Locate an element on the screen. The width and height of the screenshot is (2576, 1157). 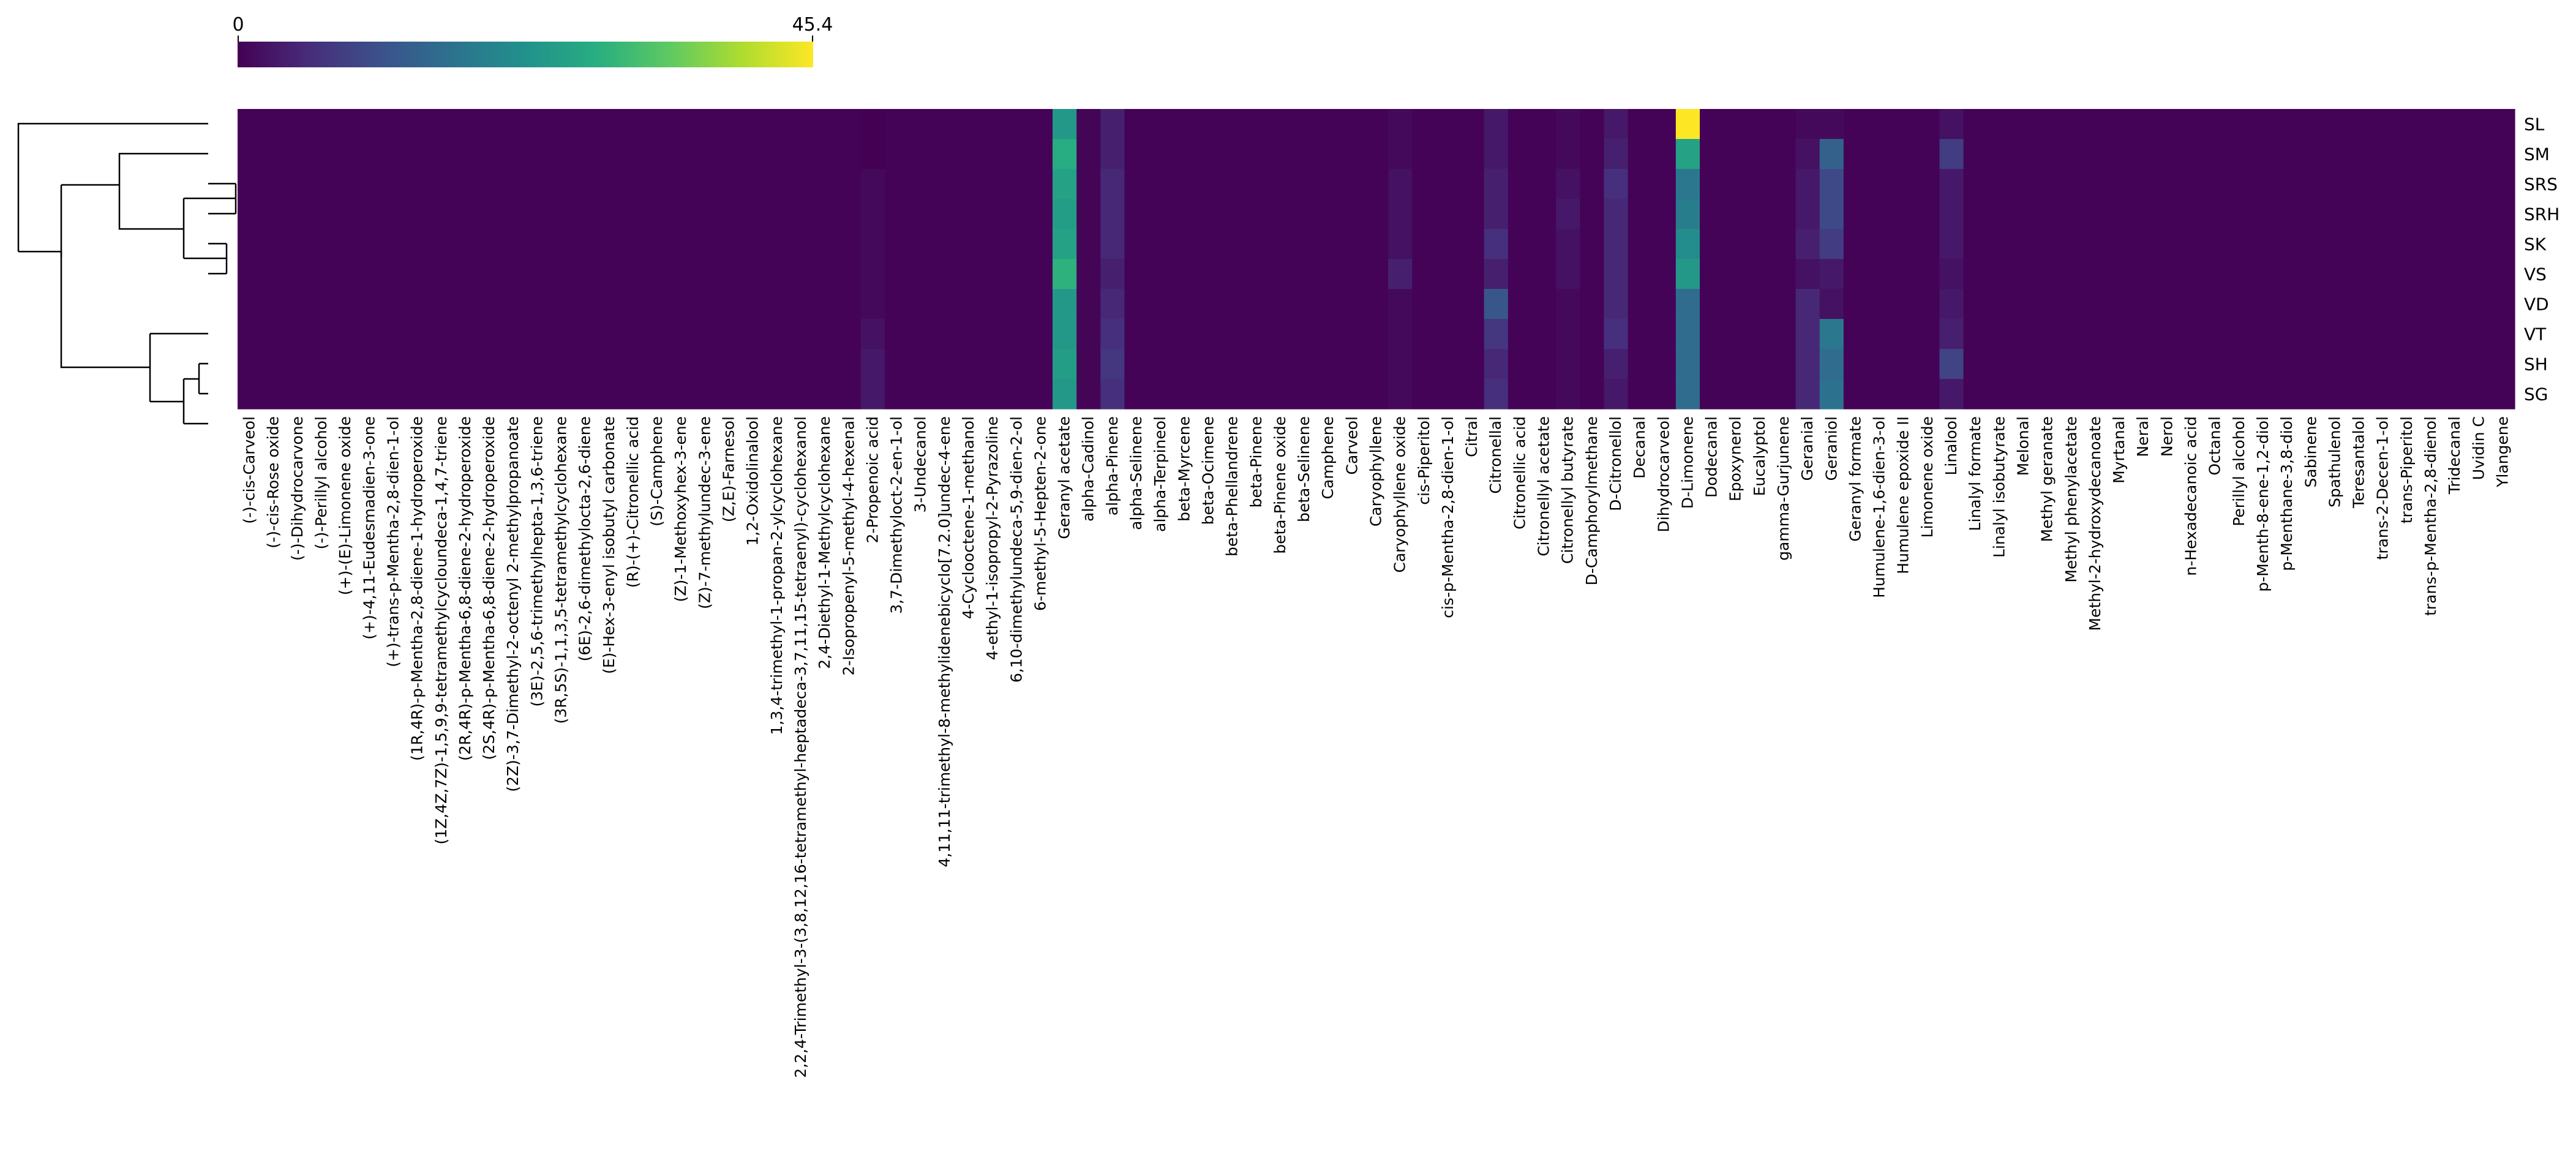
column-label: Perillyl alcohol is located at coordinates (2239, 471).